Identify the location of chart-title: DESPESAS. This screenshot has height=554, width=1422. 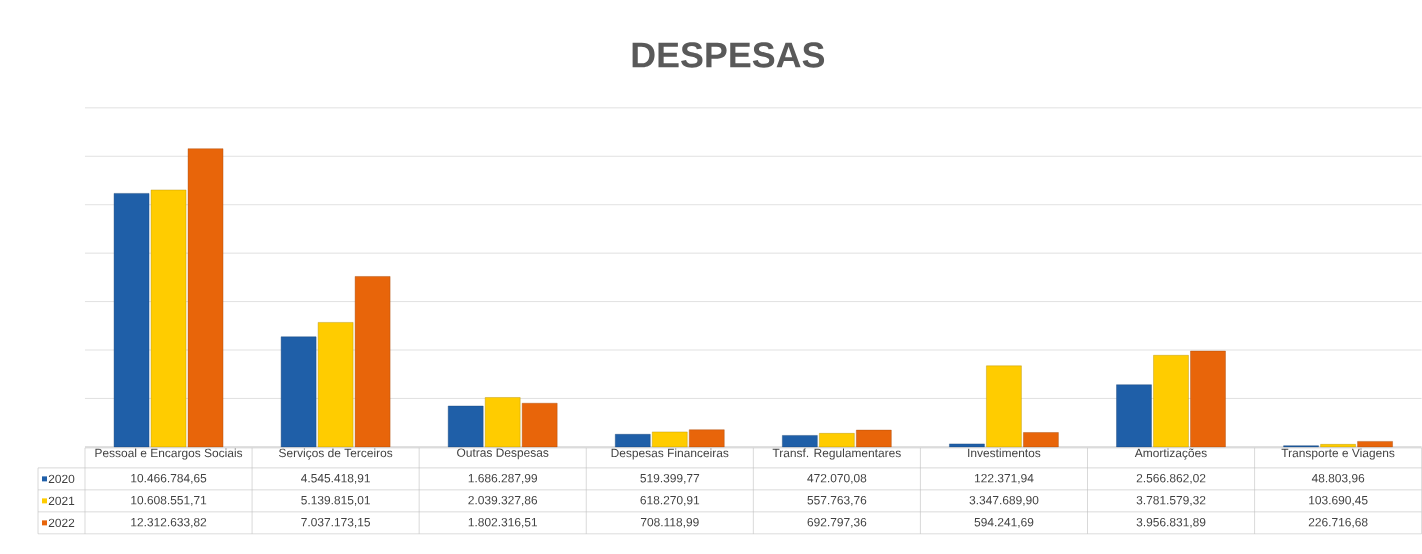
(728, 55).